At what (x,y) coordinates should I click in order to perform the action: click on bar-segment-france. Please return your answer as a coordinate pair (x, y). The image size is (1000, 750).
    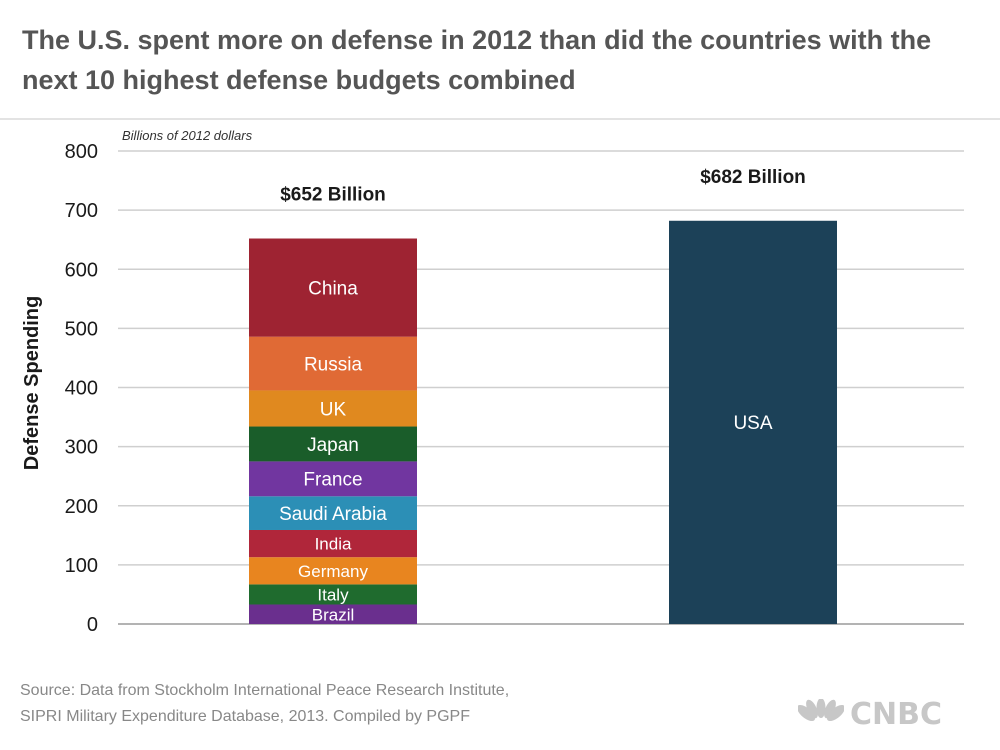
    Looking at the image, I should click on (333, 479).